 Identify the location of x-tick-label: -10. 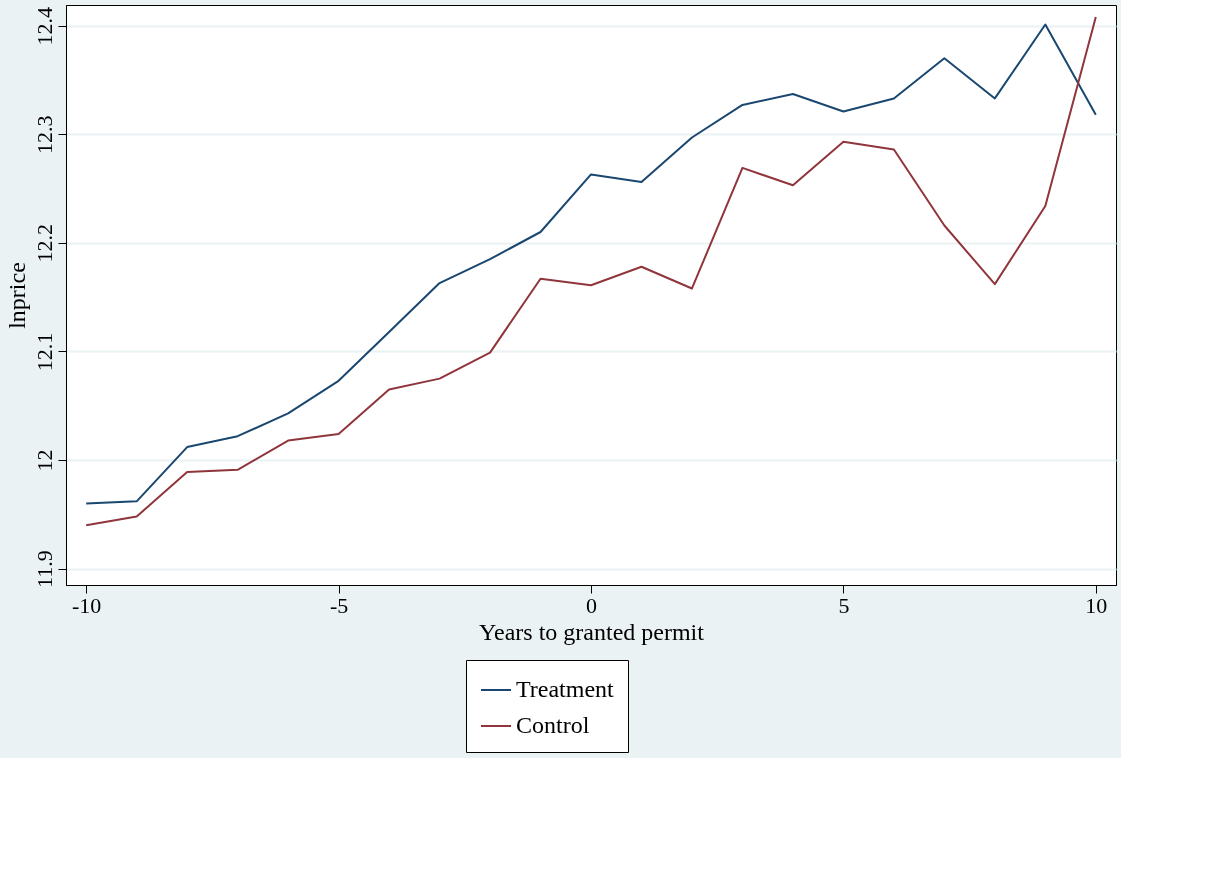
(87, 605).